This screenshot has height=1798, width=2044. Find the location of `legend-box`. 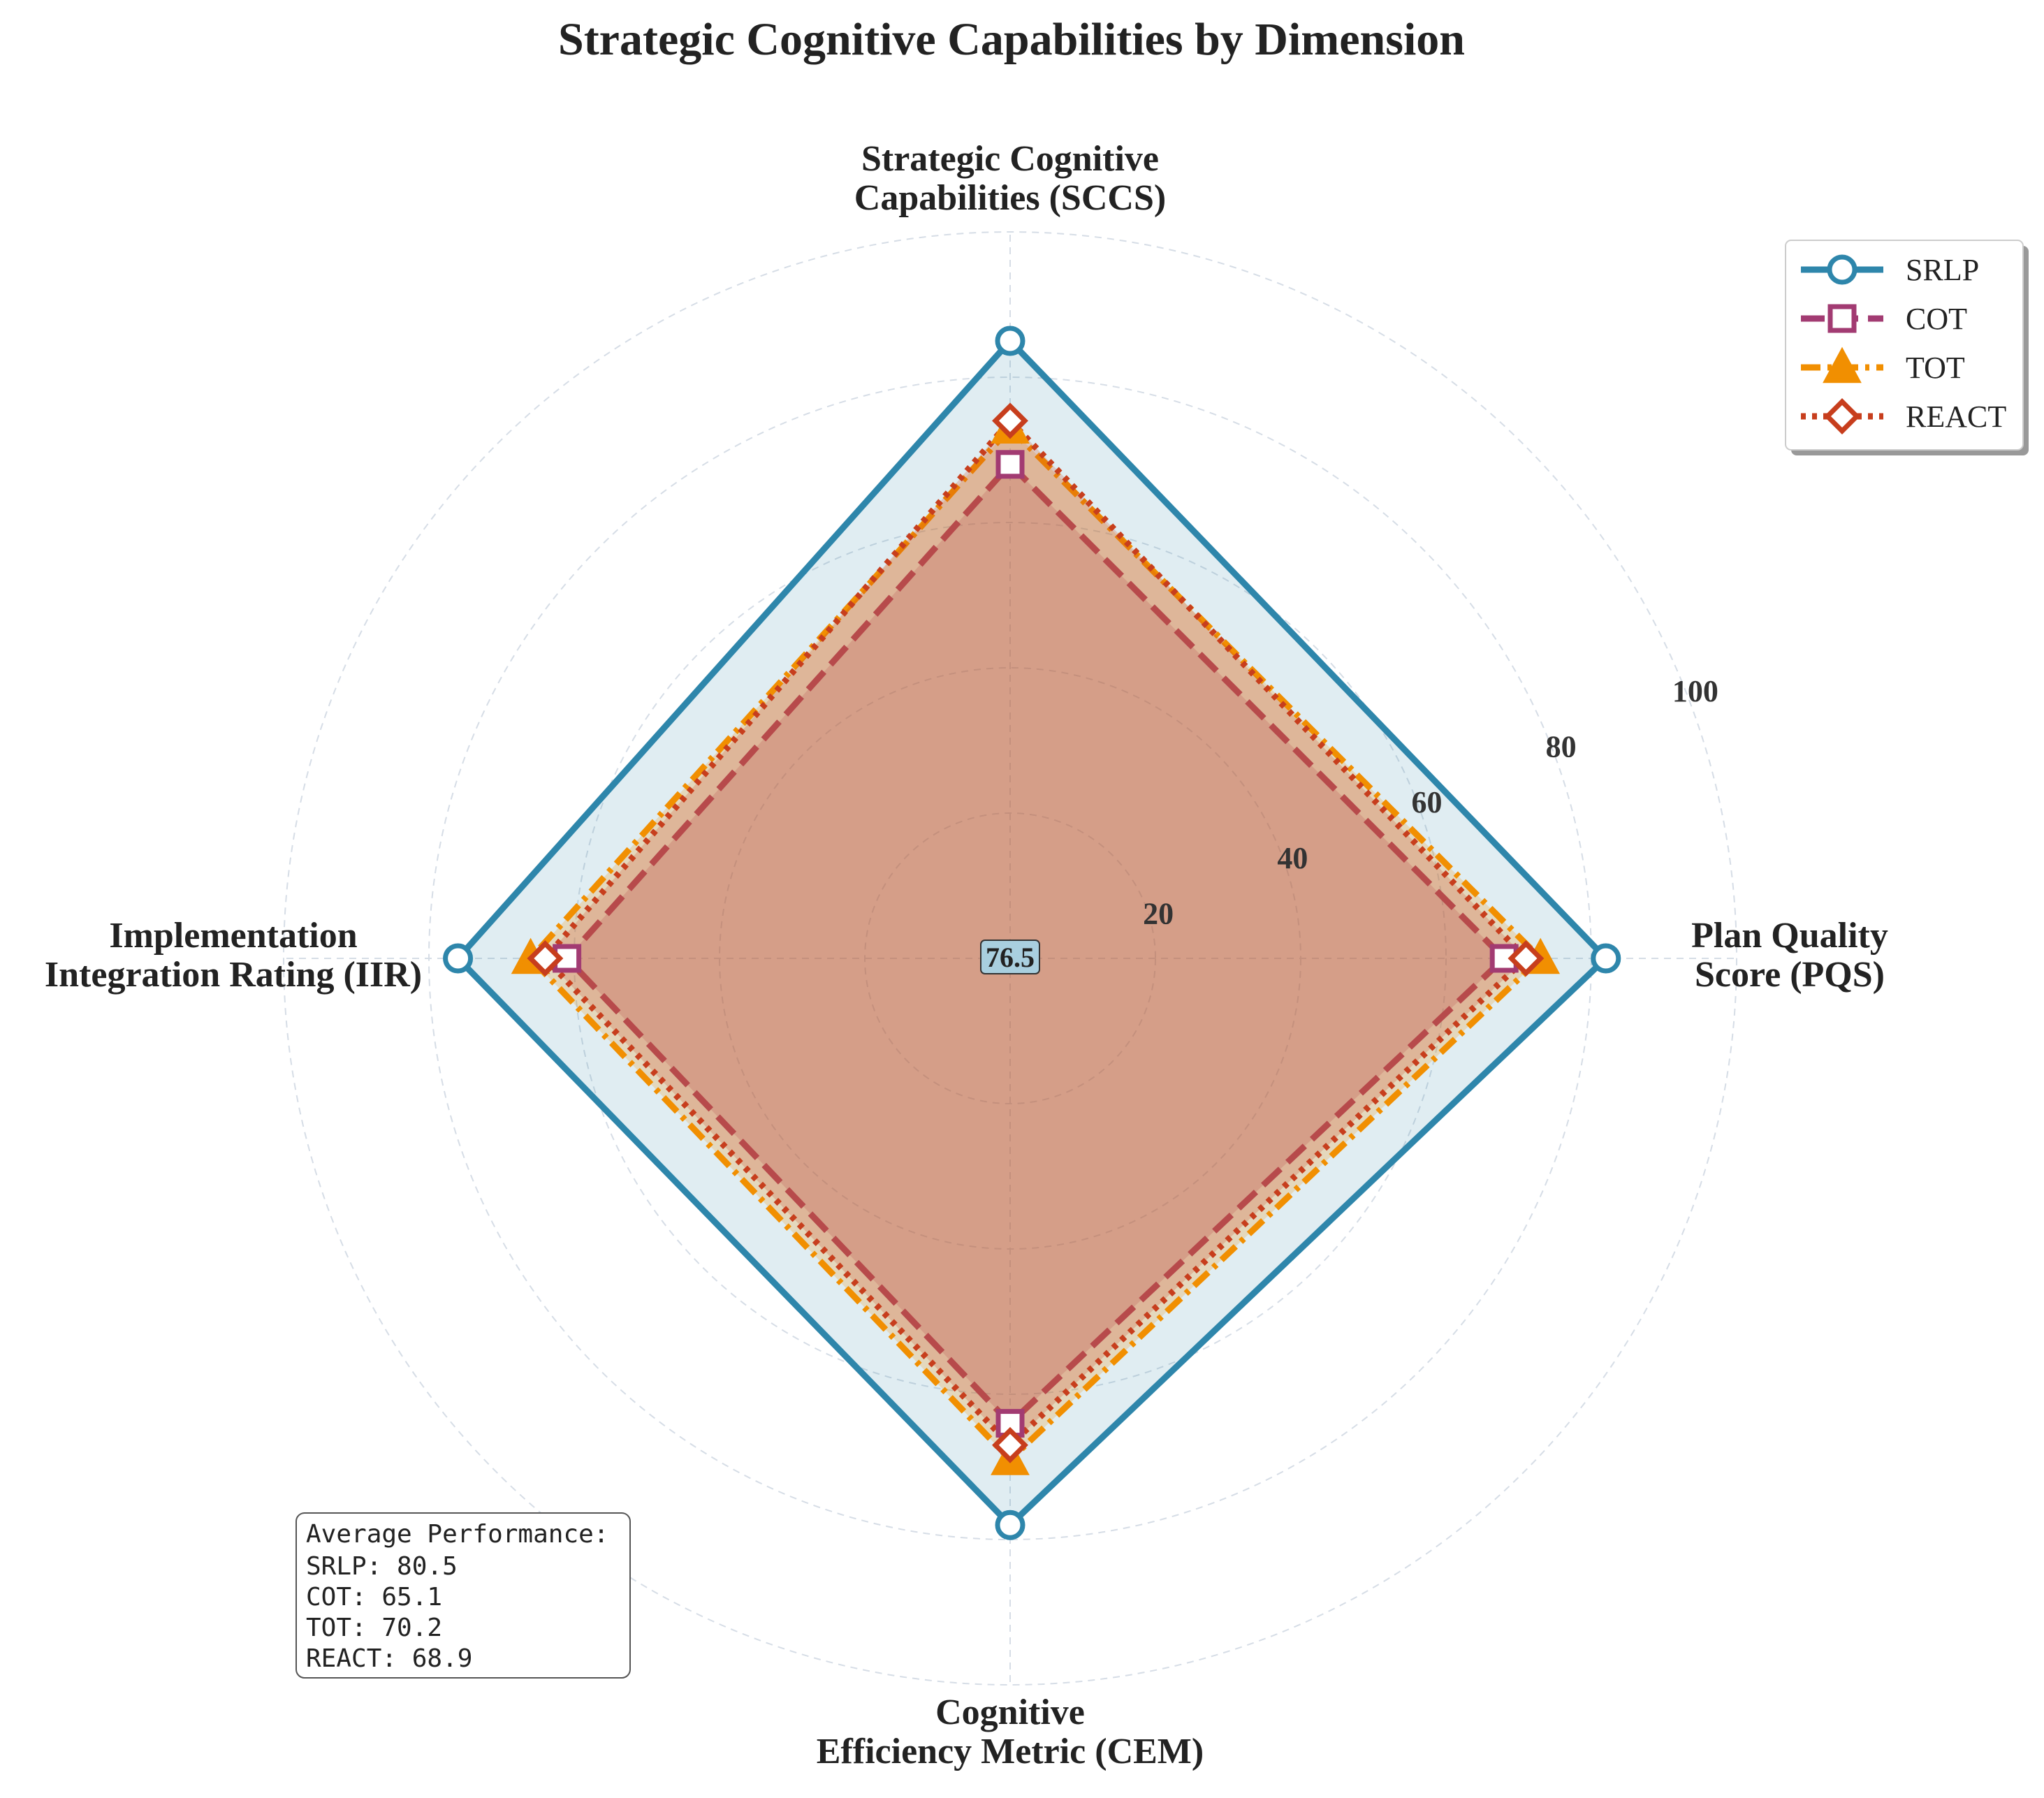

legend-box is located at coordinates (1904, 346).